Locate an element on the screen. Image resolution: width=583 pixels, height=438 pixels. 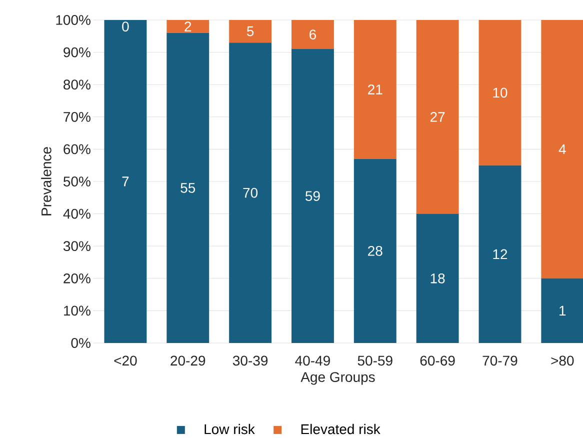
annotation: 18 is located at coordinates (437, 278).